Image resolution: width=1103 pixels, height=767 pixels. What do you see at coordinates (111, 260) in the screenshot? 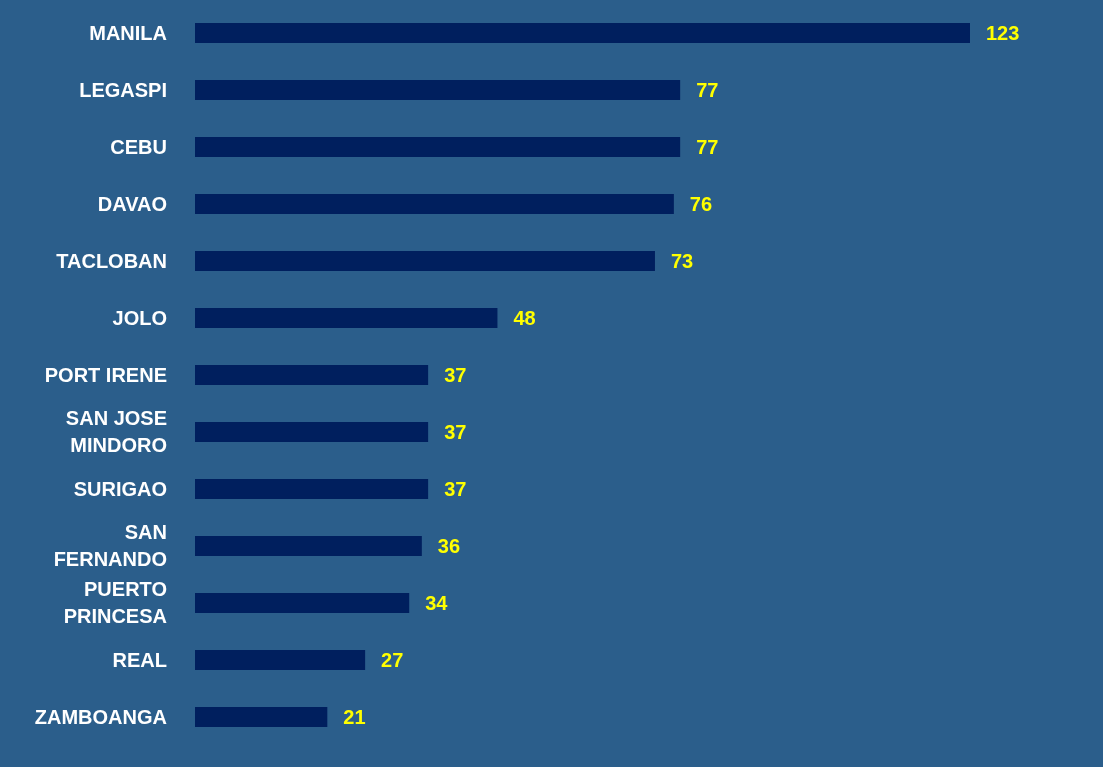
I see `y-tick-label: TACLOBAN` at bounding box center [111, 260].